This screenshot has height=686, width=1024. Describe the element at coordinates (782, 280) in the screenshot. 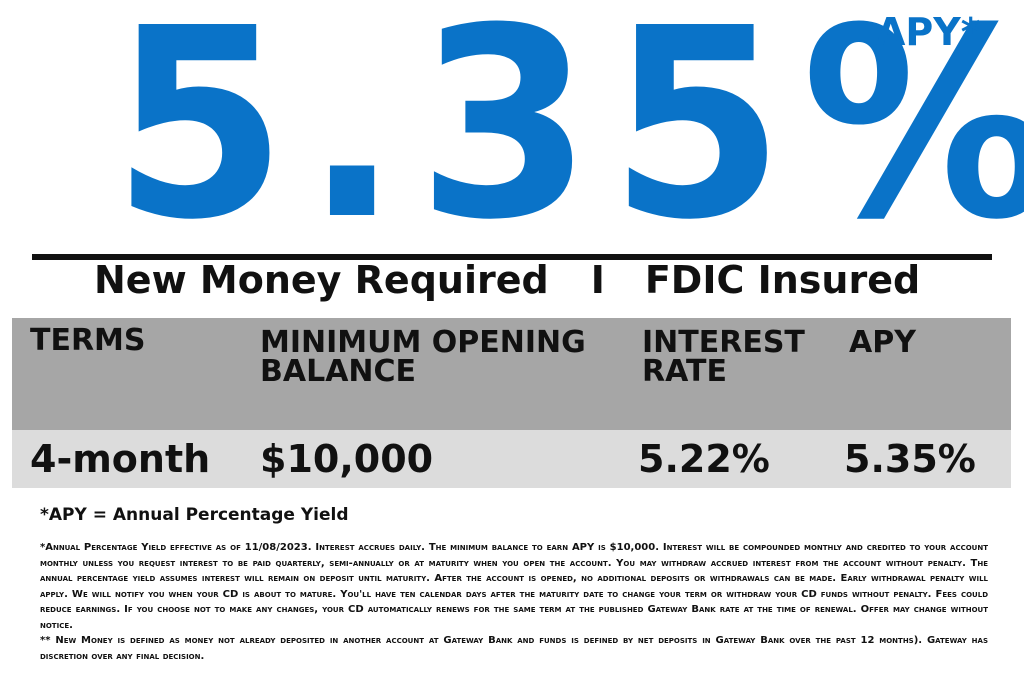

I see `subtitle-fdic-insured: FDIC Insured` at that location.